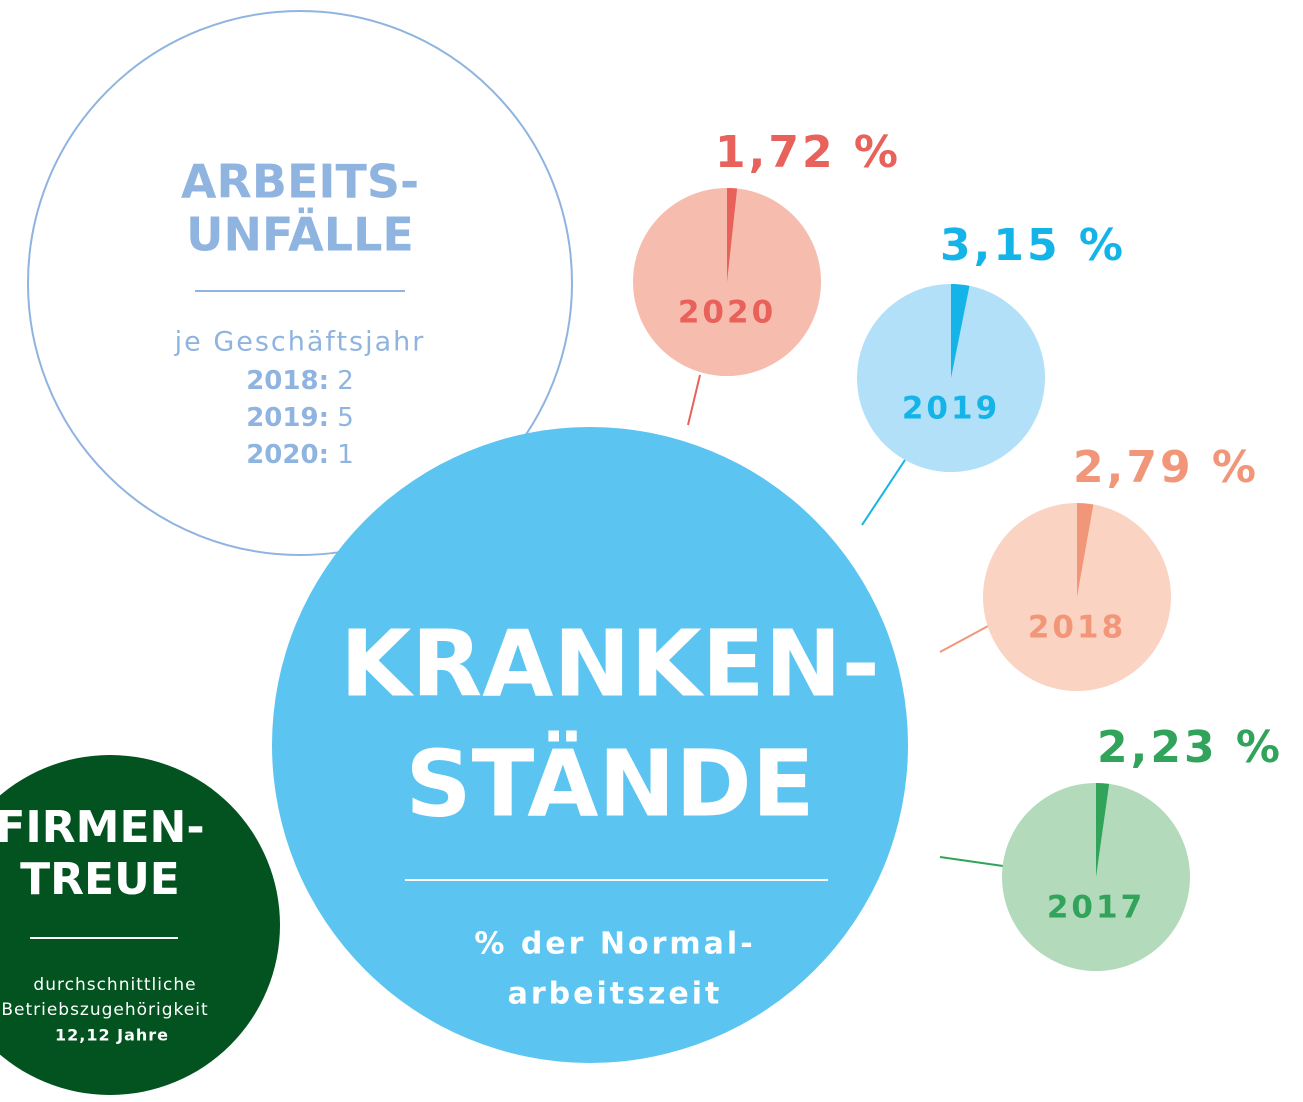  I want to click on row-value: 1, so click(345, 455).